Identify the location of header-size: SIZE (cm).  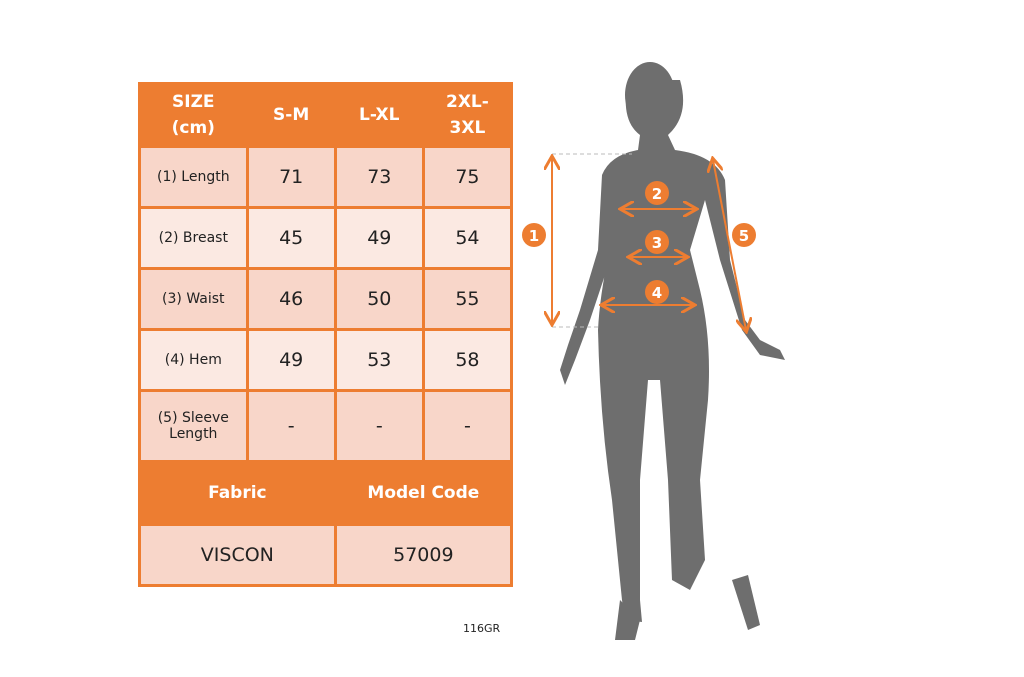
(193, 115).